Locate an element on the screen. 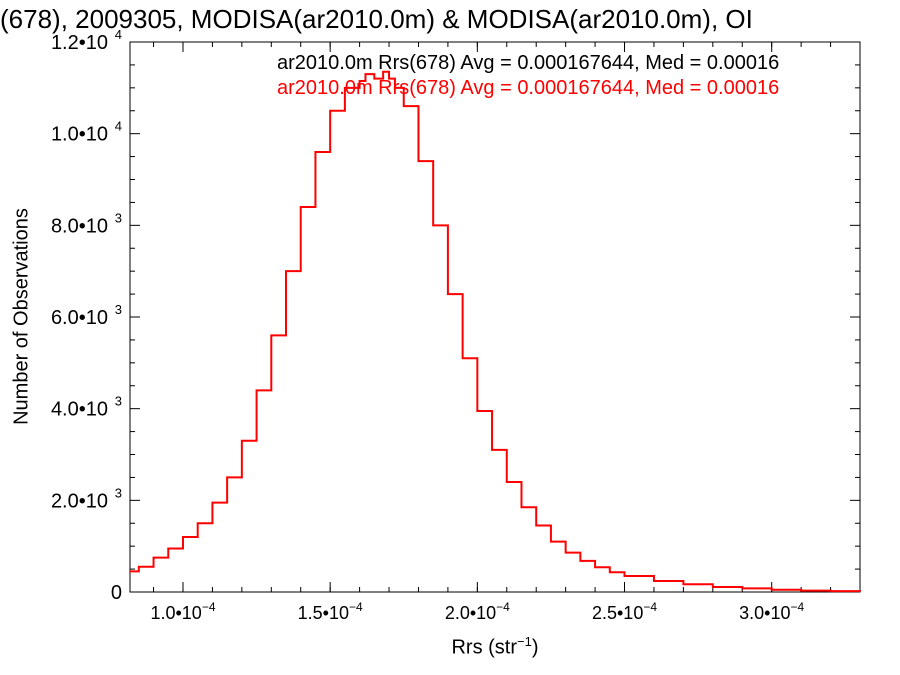 This screenshot has width=900, height=675. x-tick-label: 1.5•10−4 is located at coordinates (330, 611).